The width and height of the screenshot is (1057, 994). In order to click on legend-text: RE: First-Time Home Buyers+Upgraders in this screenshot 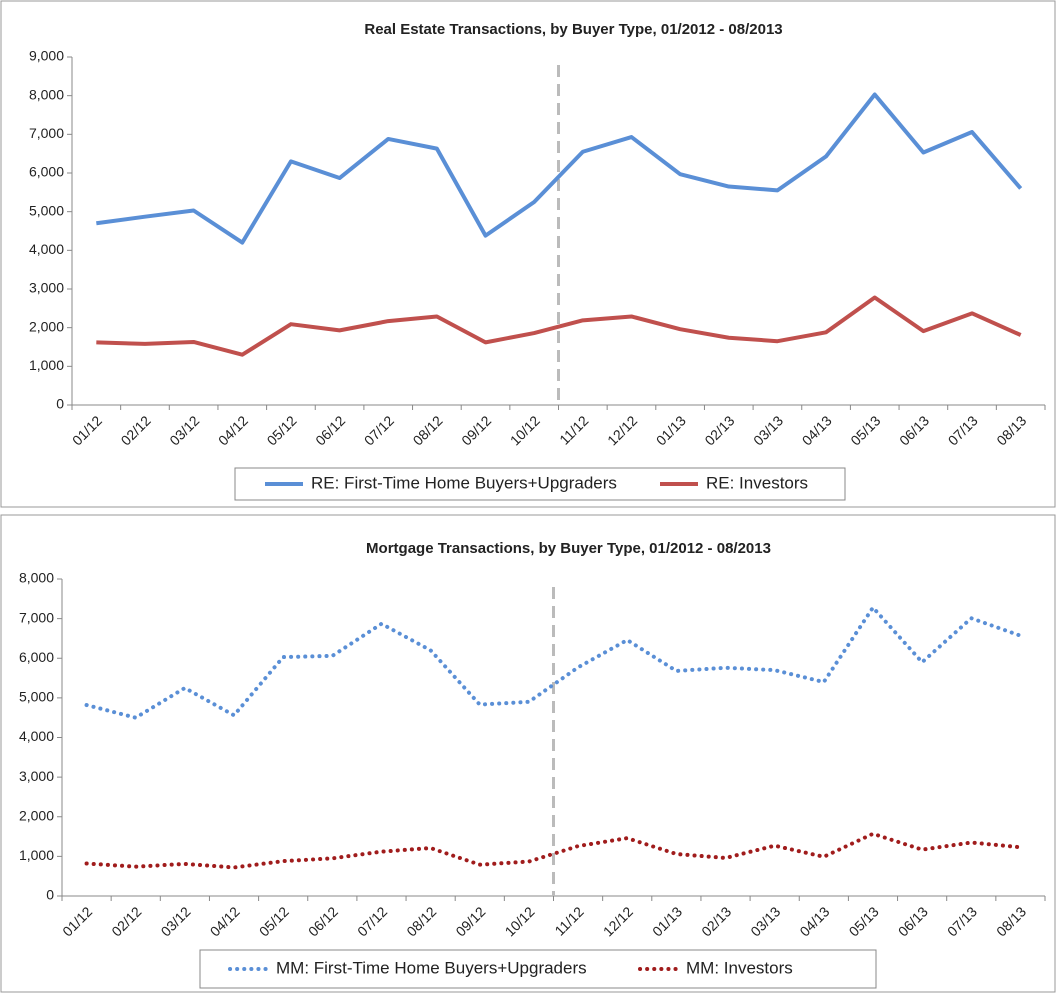, I will do `click(464, 482)`.